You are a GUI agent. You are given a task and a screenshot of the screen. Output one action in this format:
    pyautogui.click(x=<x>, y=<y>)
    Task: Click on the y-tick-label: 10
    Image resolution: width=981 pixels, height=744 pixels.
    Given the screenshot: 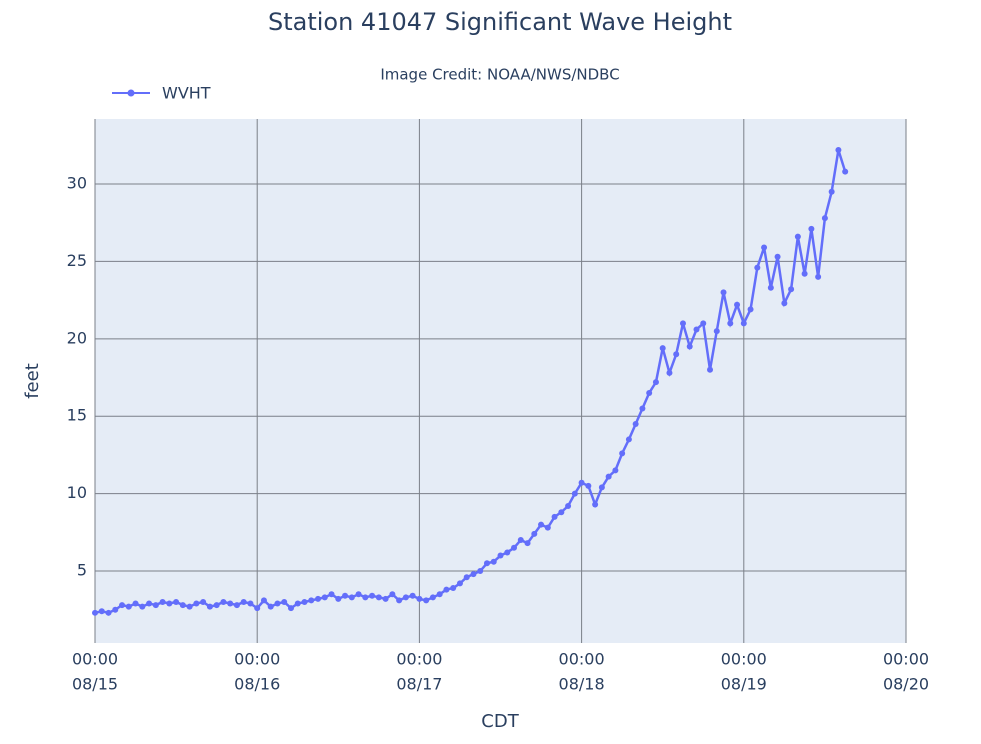 What is the action you would take?
    pyautogui.click(x=77, y=492)
    